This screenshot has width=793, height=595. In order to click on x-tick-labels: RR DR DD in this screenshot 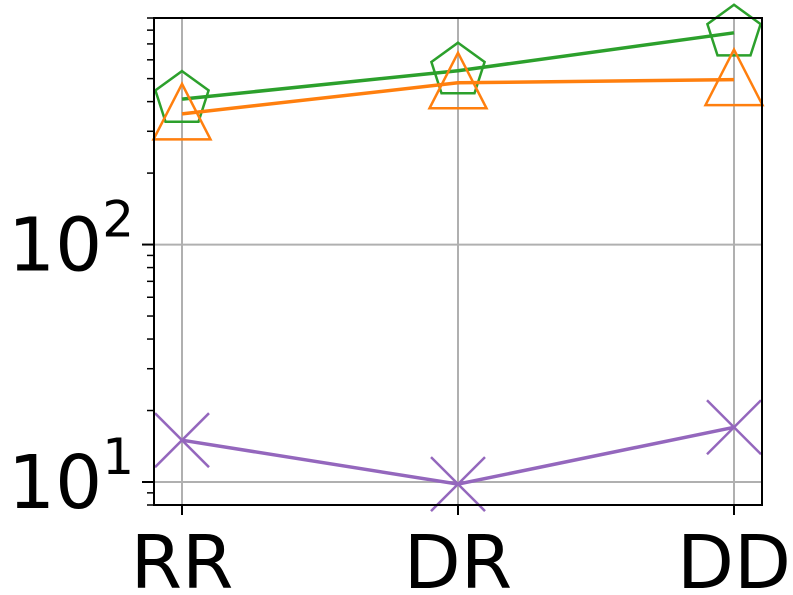, I will do `click(461, 557)`.